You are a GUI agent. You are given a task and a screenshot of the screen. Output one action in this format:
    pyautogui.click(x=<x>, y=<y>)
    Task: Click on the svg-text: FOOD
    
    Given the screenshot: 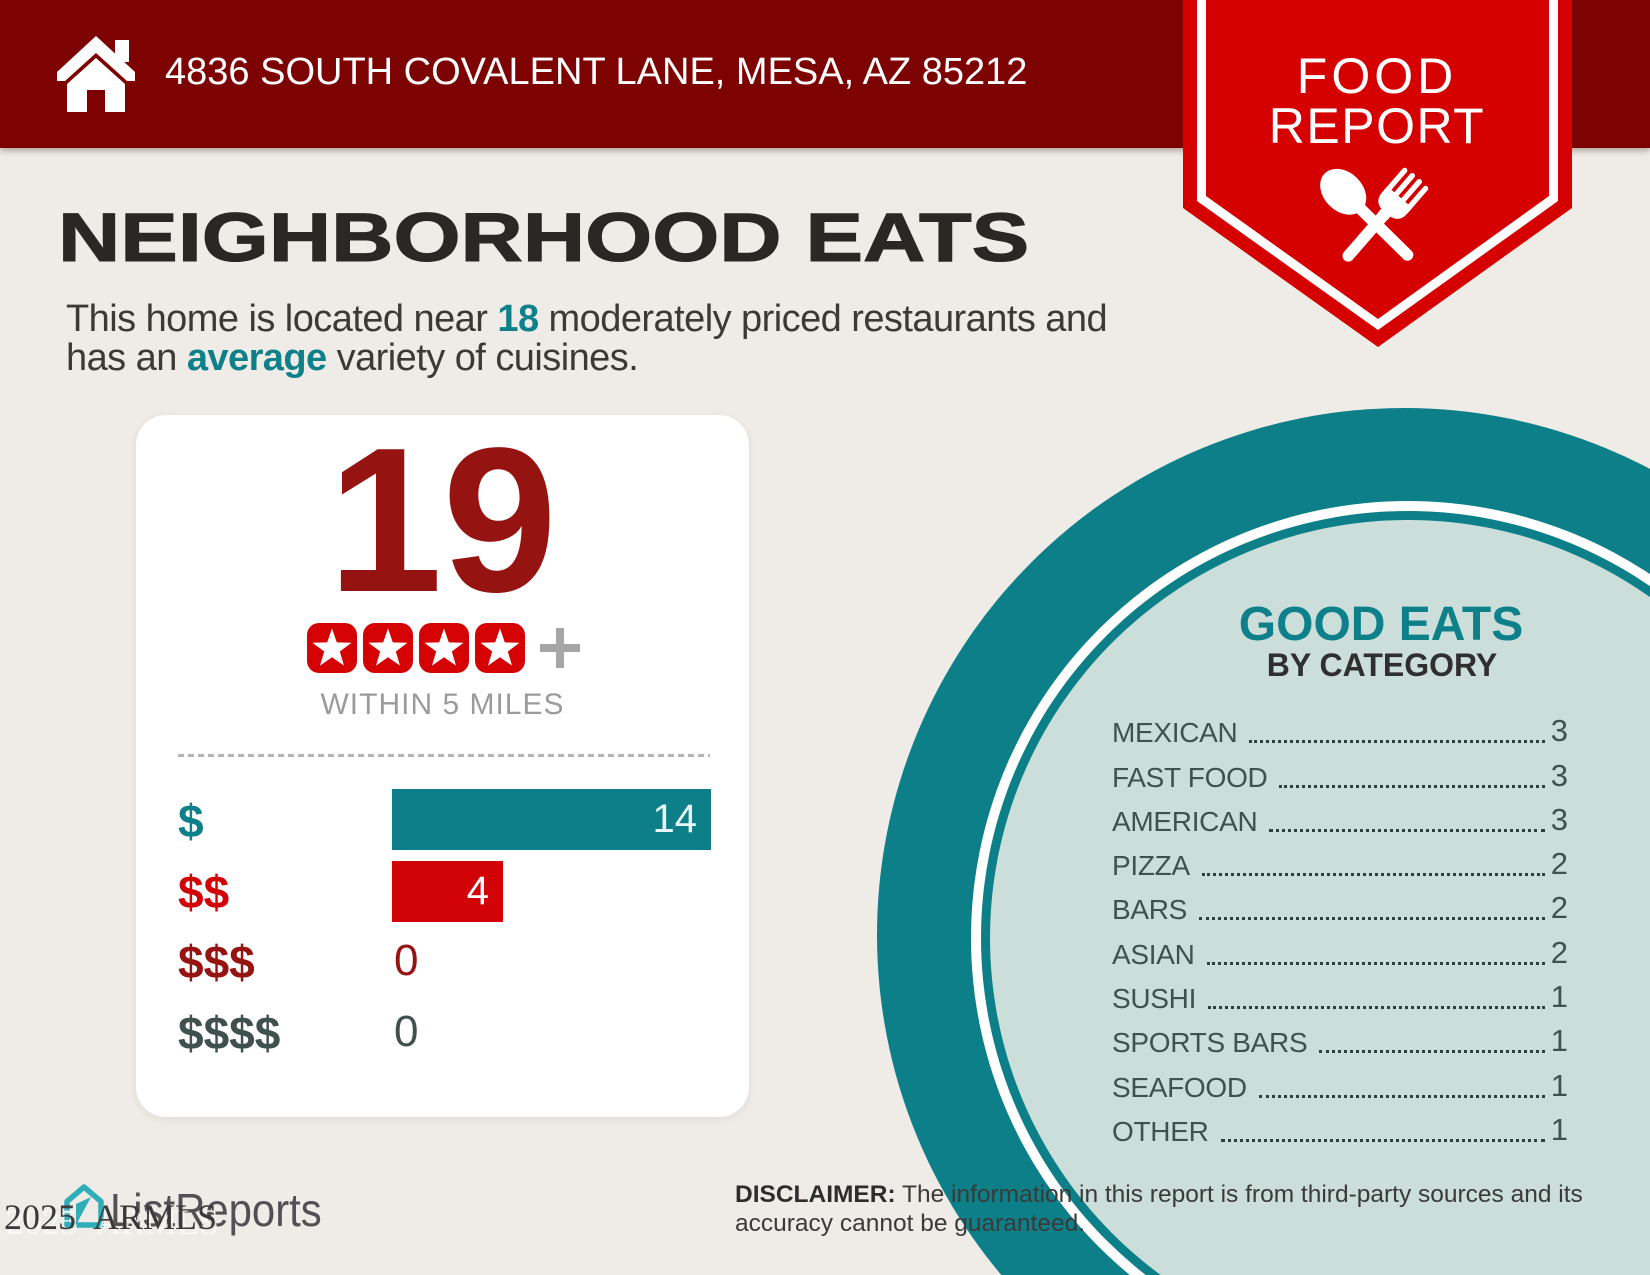 What is the action you would take?
    pyautogui.click(x=1377, y=76)
    